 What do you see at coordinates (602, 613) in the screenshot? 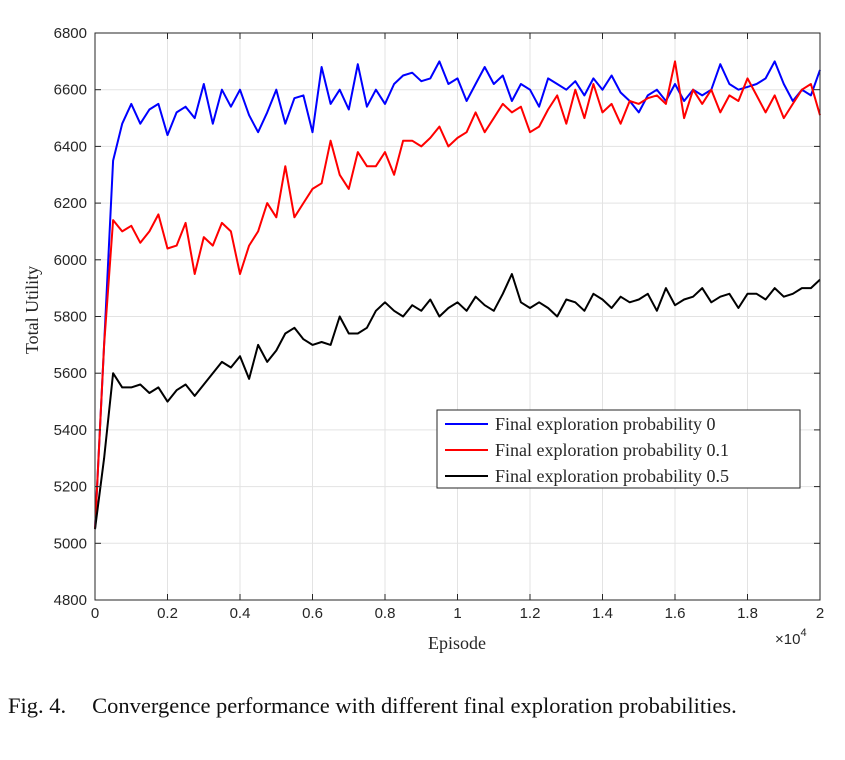
I see `x-tick-label: 1.4` at bounding box center [602, 613].